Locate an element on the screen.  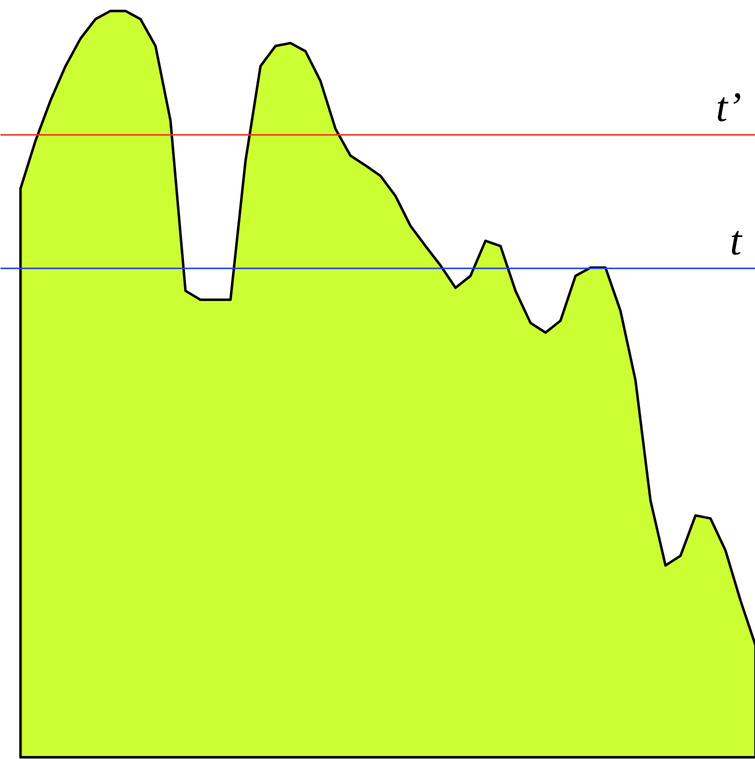
ref-line-label: t’ is located at coordinates (729, 107).